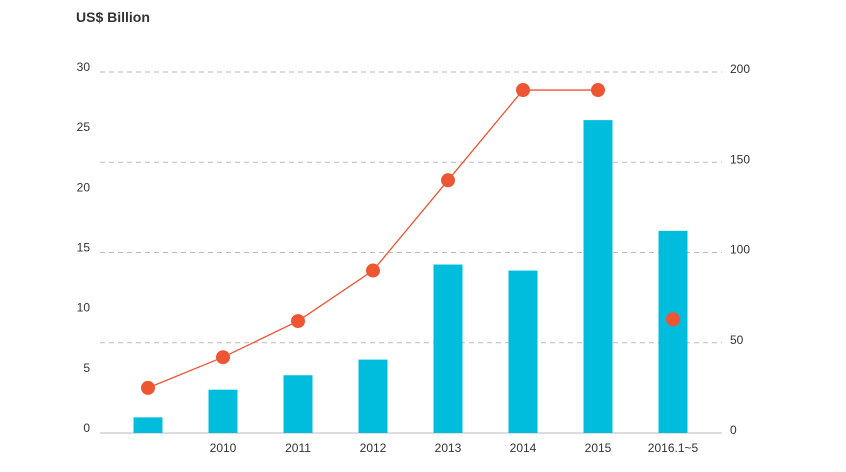  What do you see at coordinates (737, 340) in the screenshot?
I see `right-tick-1: 50` at bounding box center [737, 340].